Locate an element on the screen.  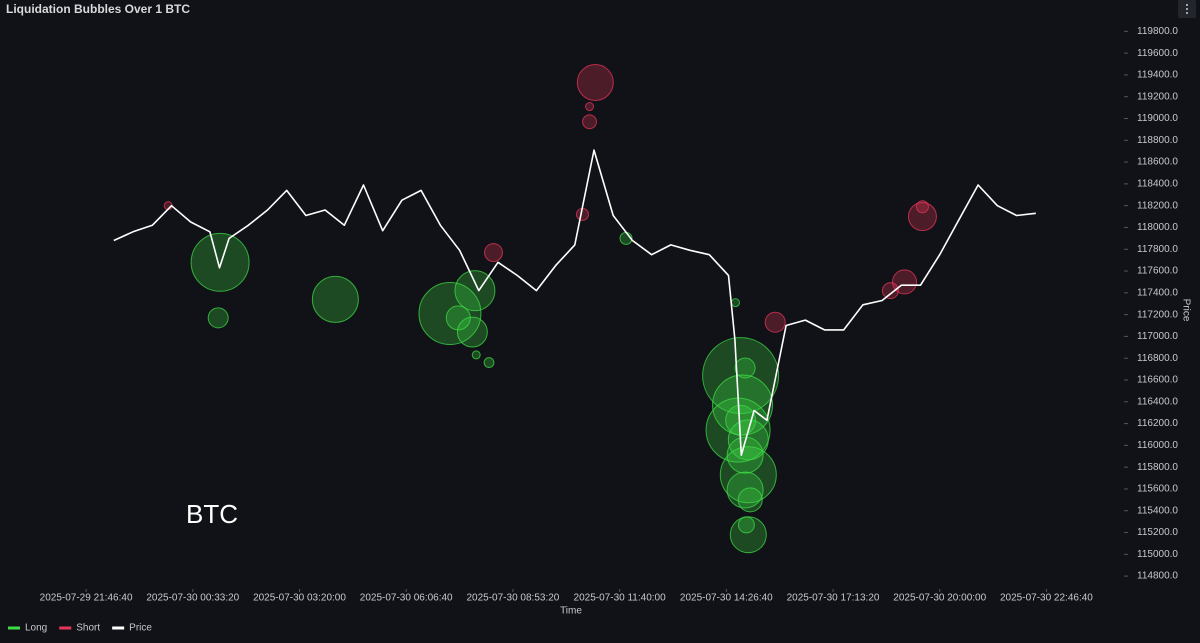
panel-menu is located at coordinates (1187, 9).